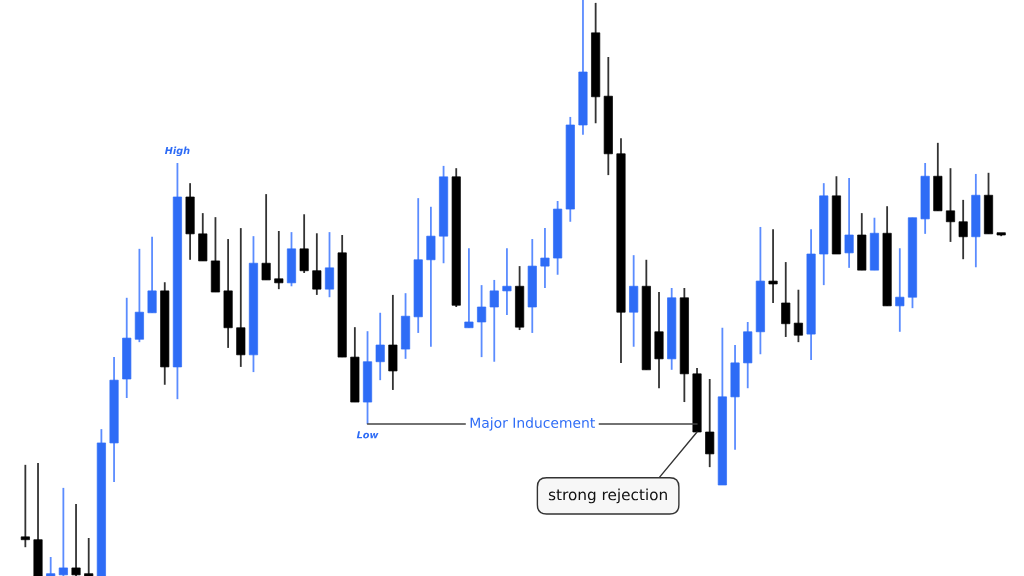 The image size is (1024, 576). Describe the element at coordinates (532, 424) in the screenshot. I see `annotation: Major Inducement` at that location.